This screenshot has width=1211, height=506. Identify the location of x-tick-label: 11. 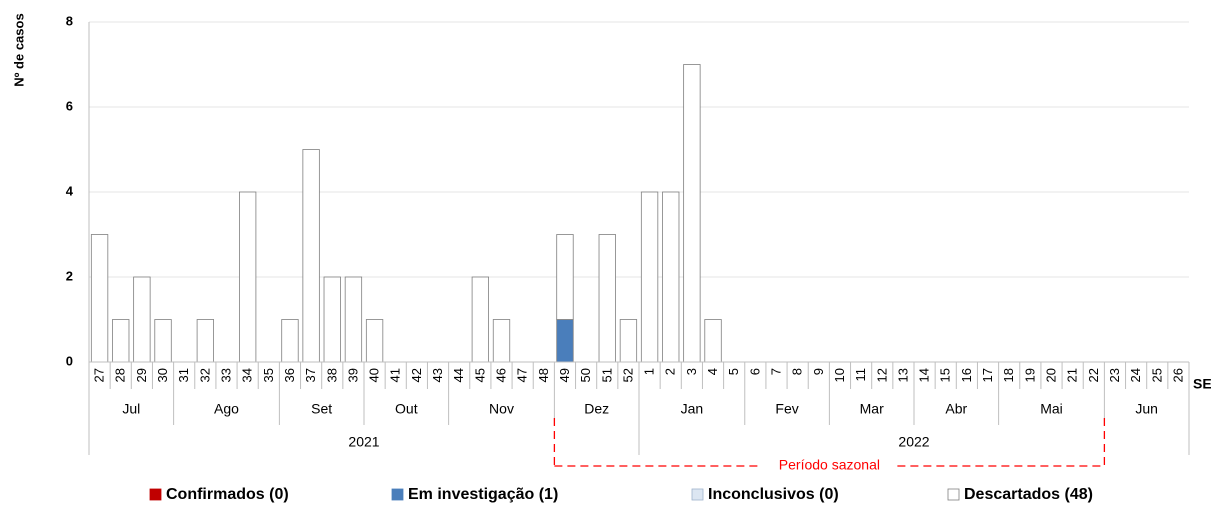
(860, 375).